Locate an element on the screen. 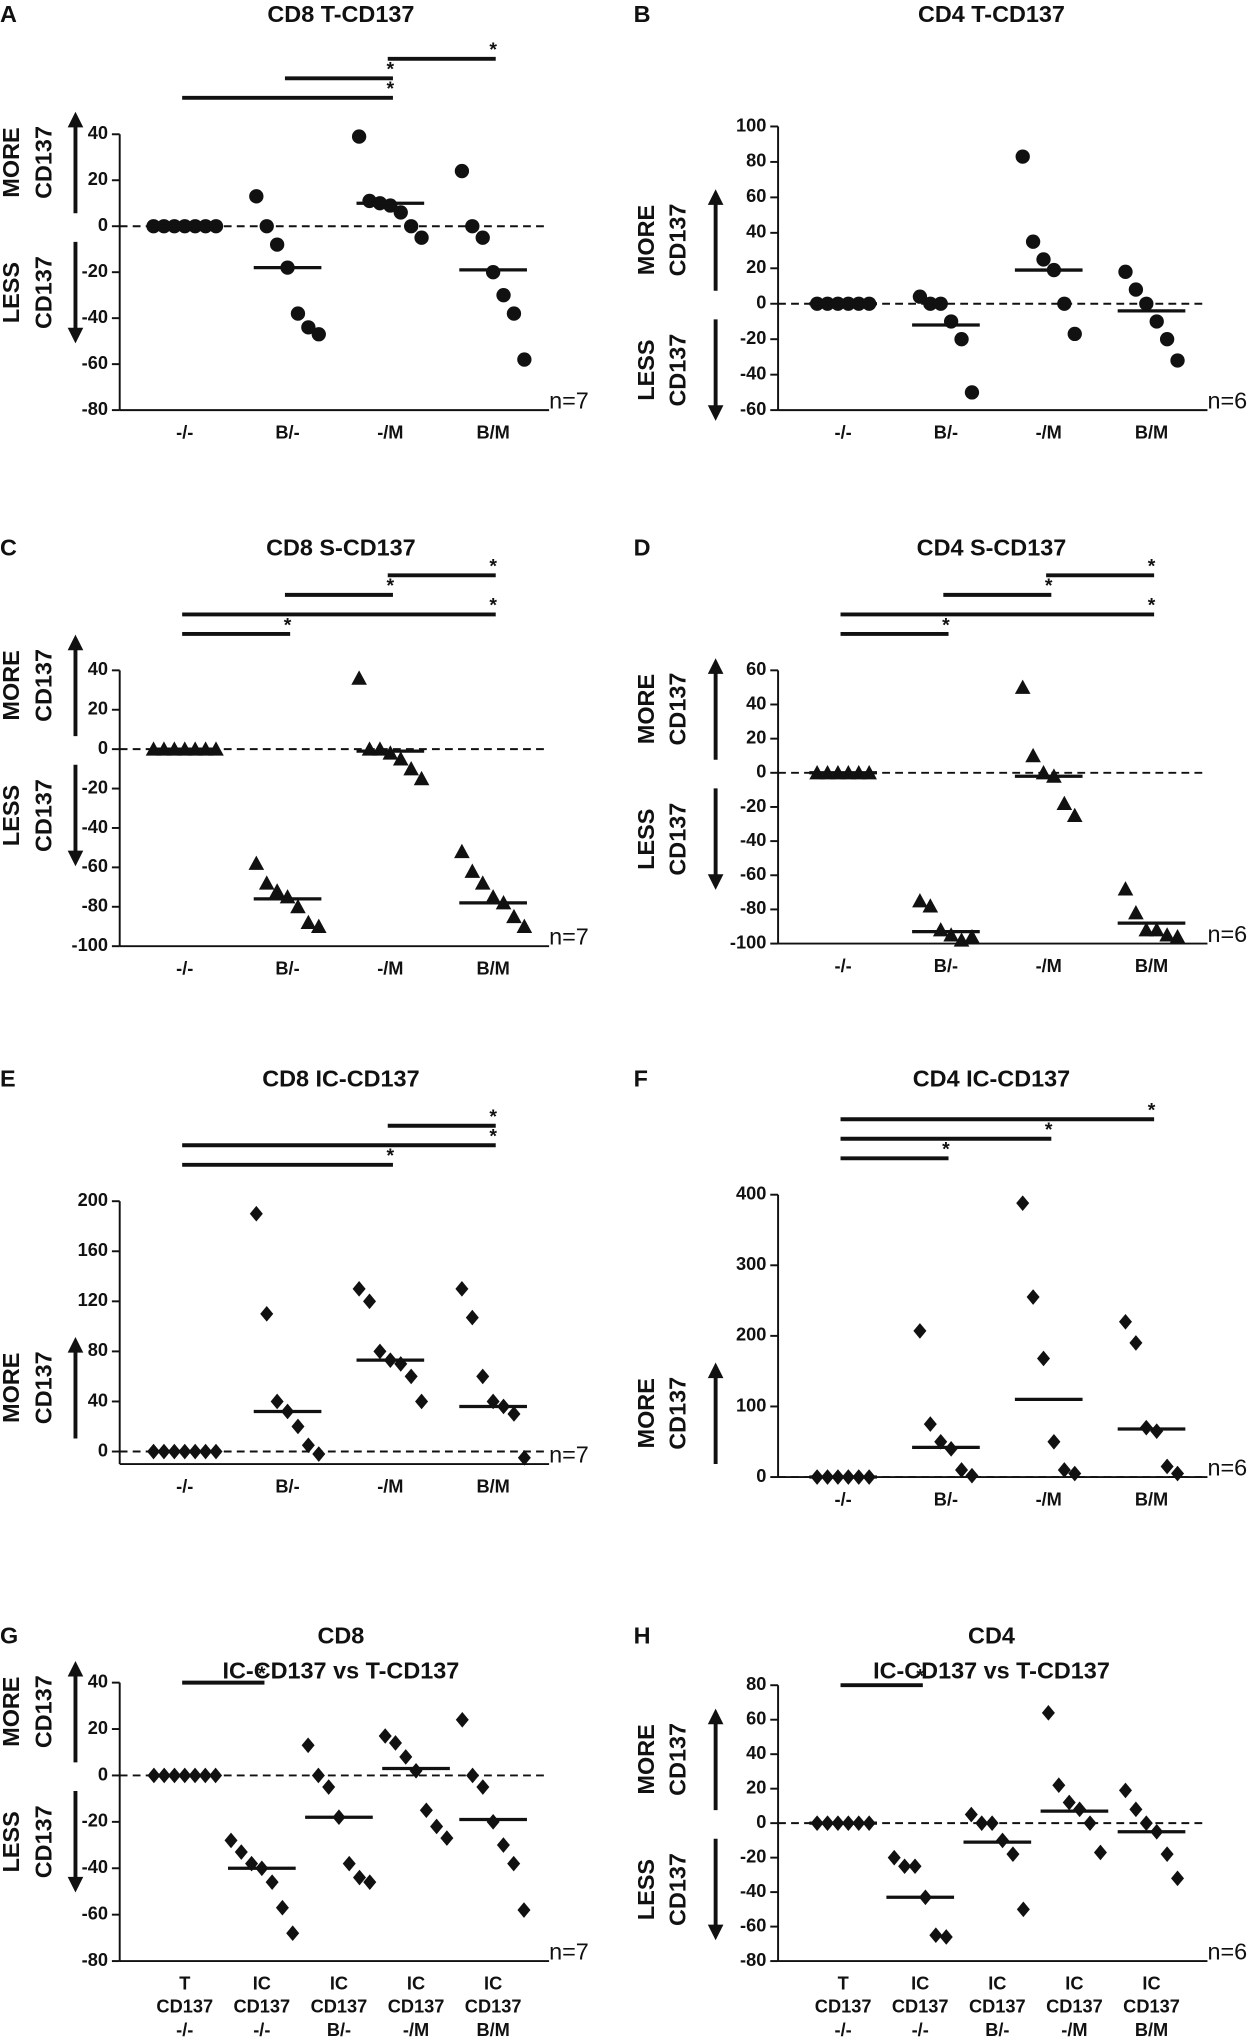  y-tick-label: -60 is located at coordinates (753, 874).